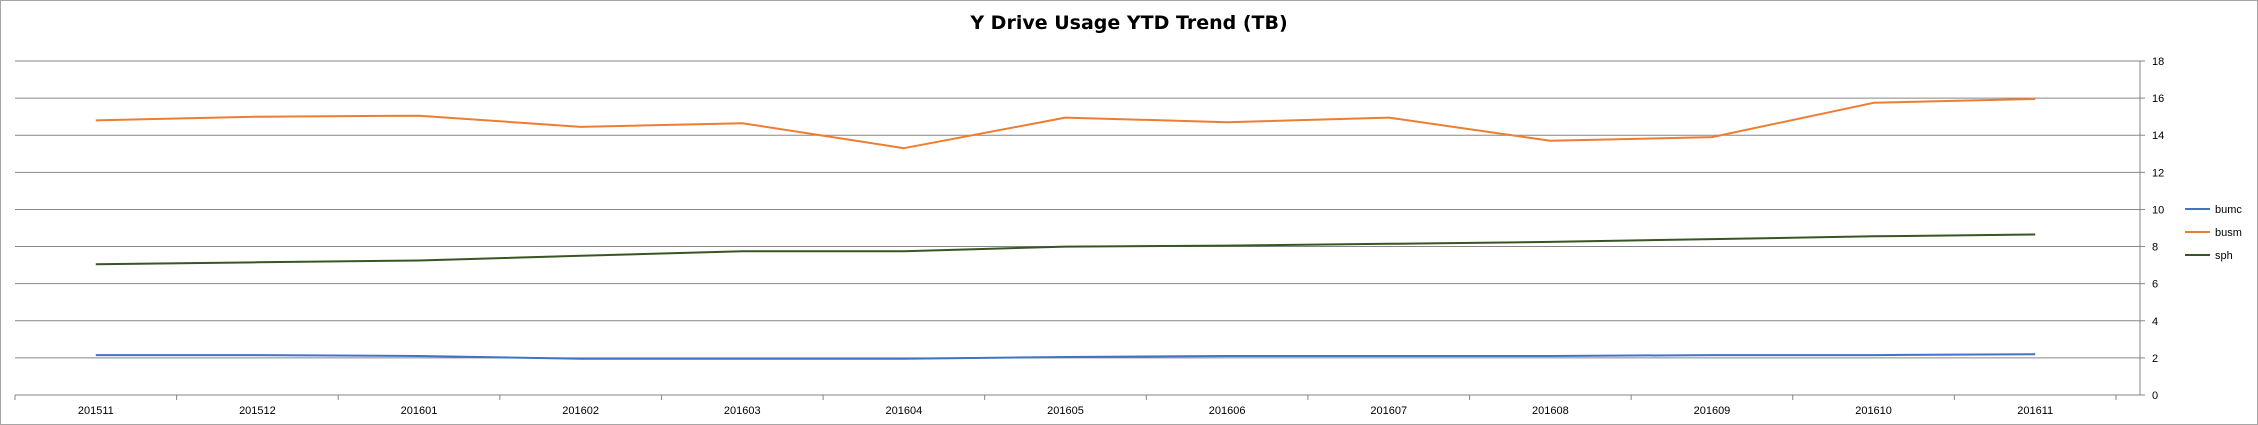 The height and width of the screenshot is (425, 2258). I want to click on x-tick-label: 201605, so click(1065, 411).